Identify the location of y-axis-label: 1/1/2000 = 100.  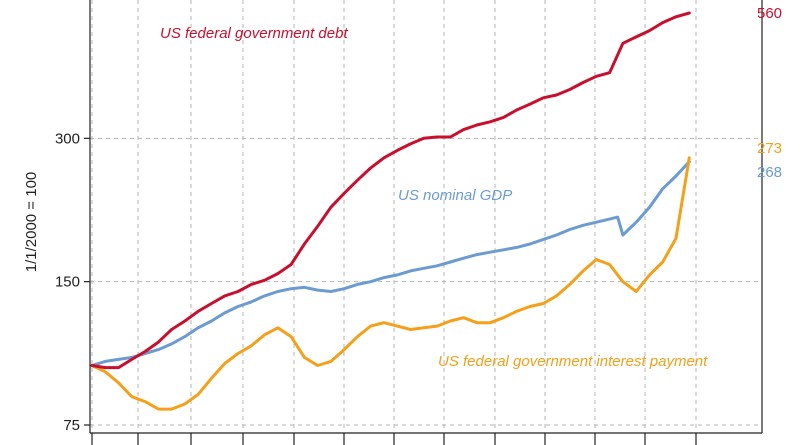
(31, 222).